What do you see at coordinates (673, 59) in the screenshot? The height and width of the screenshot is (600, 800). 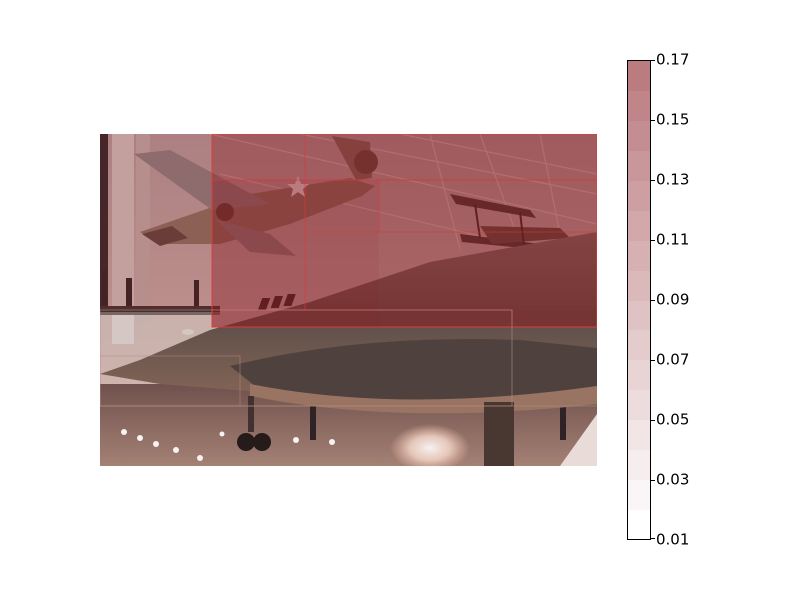 I see `colorbar-tick-label: 0.17` at bounding box center [673, 59].